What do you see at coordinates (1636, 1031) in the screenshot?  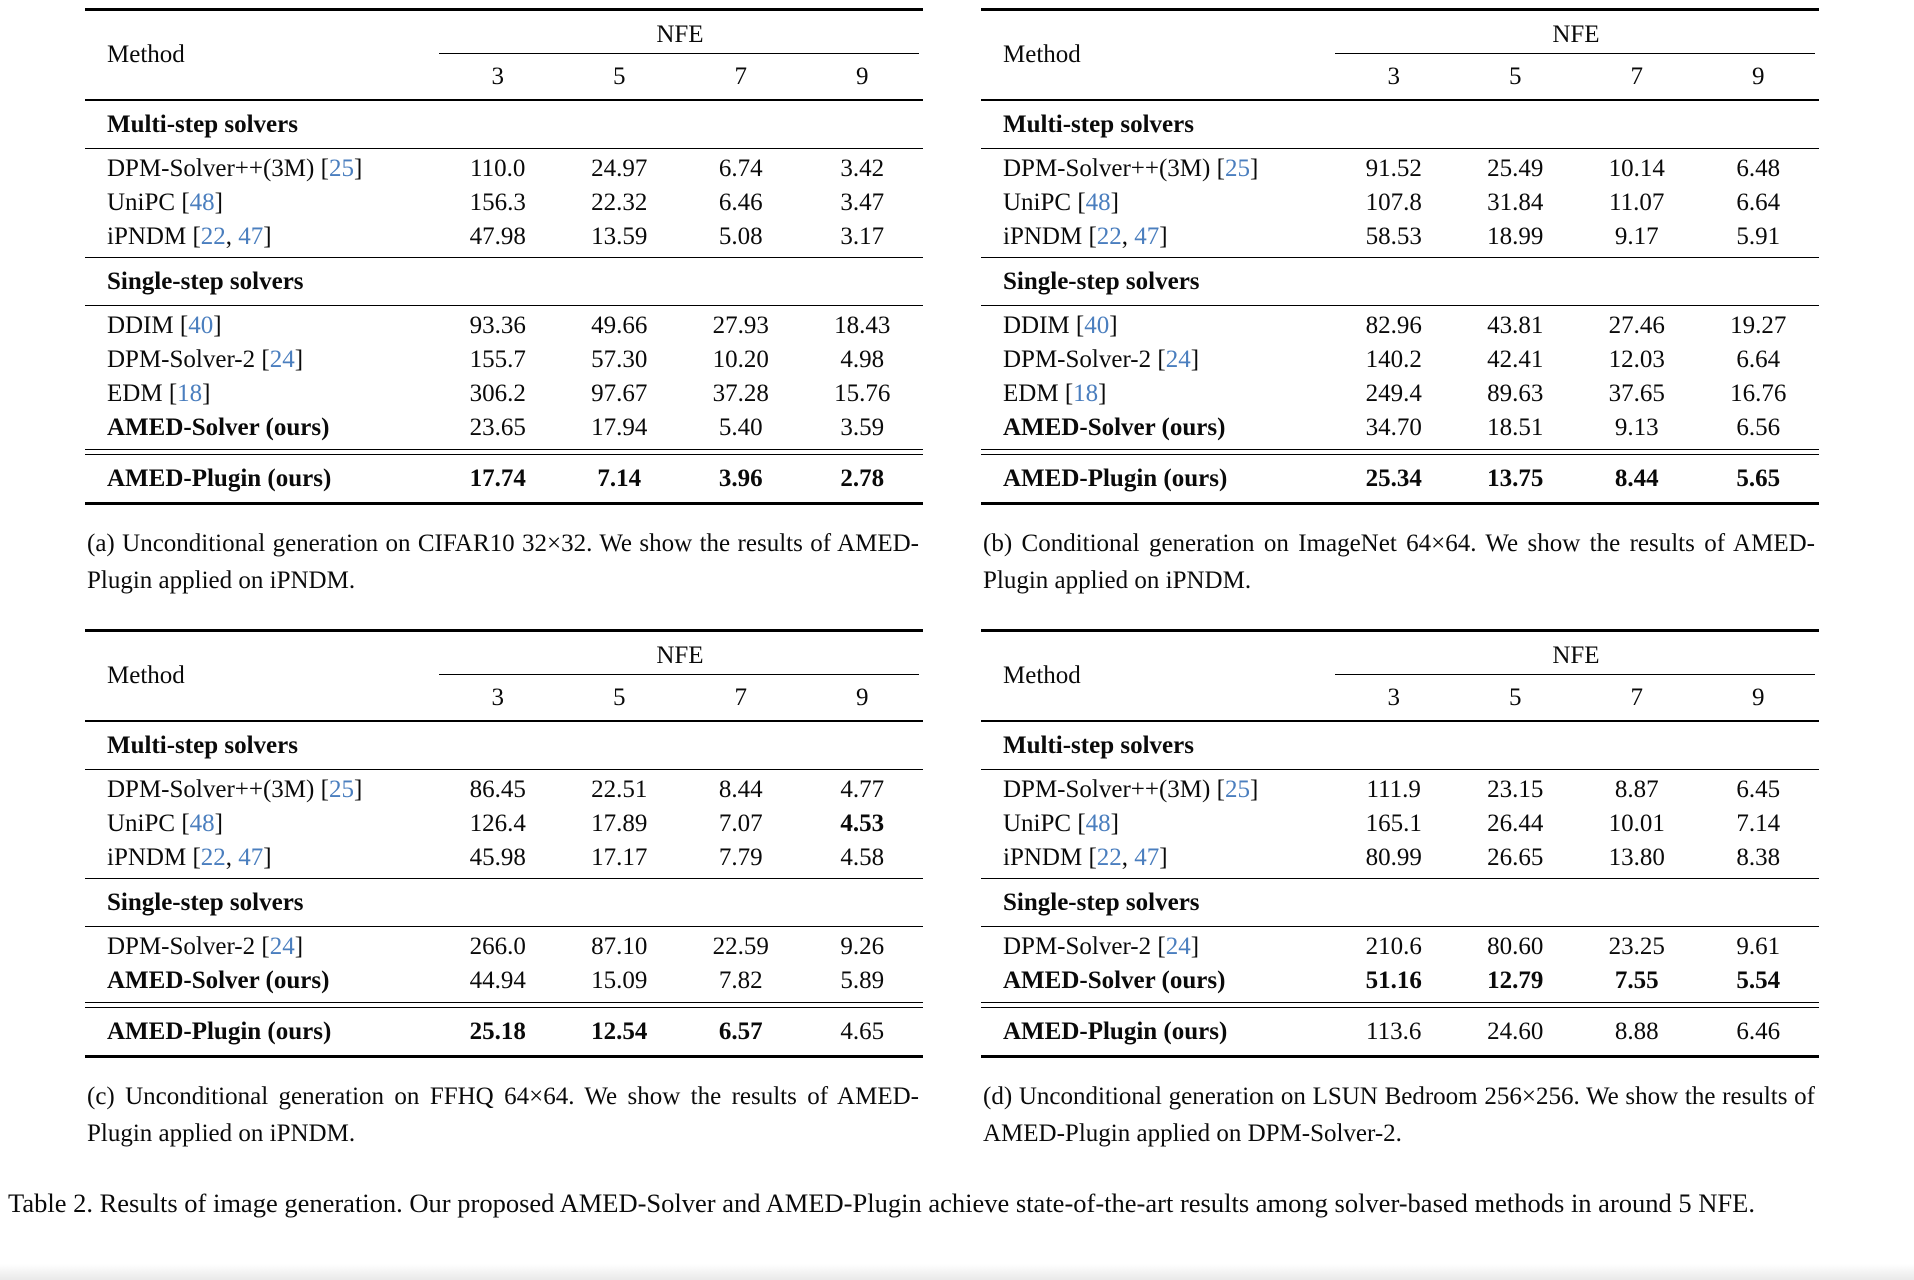 I see `value-cell: 8.88` at bounding box center [1636, 1031].